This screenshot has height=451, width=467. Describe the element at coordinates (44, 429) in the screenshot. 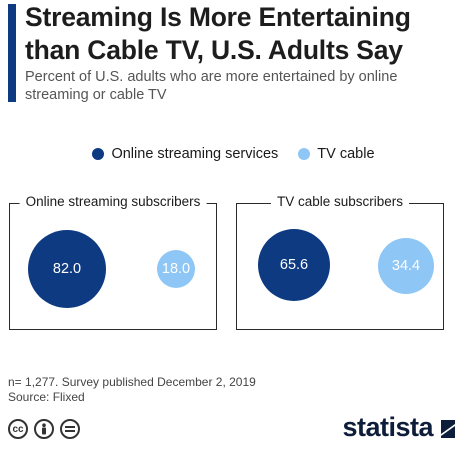

I see `person-icon` at that location.